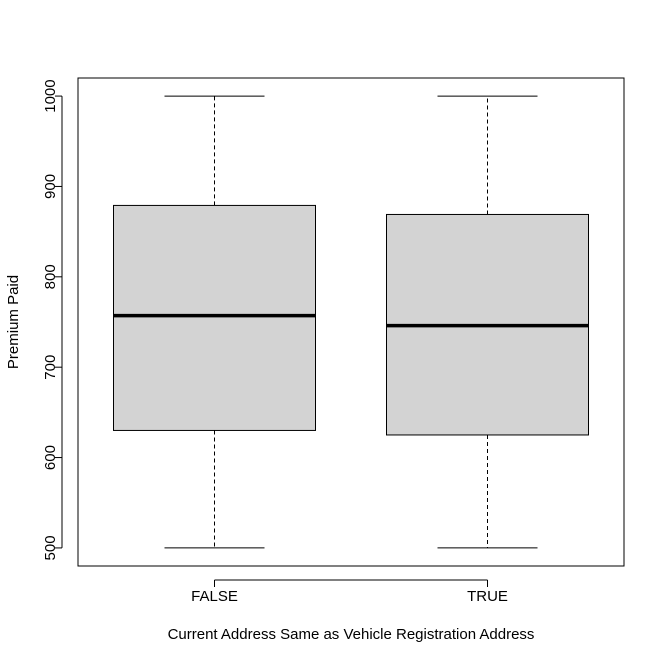  What do you see at coordinates (214, 596) in the screenshot?
I see `x-tick-label: FALSE` at bounding box center [214, 596].